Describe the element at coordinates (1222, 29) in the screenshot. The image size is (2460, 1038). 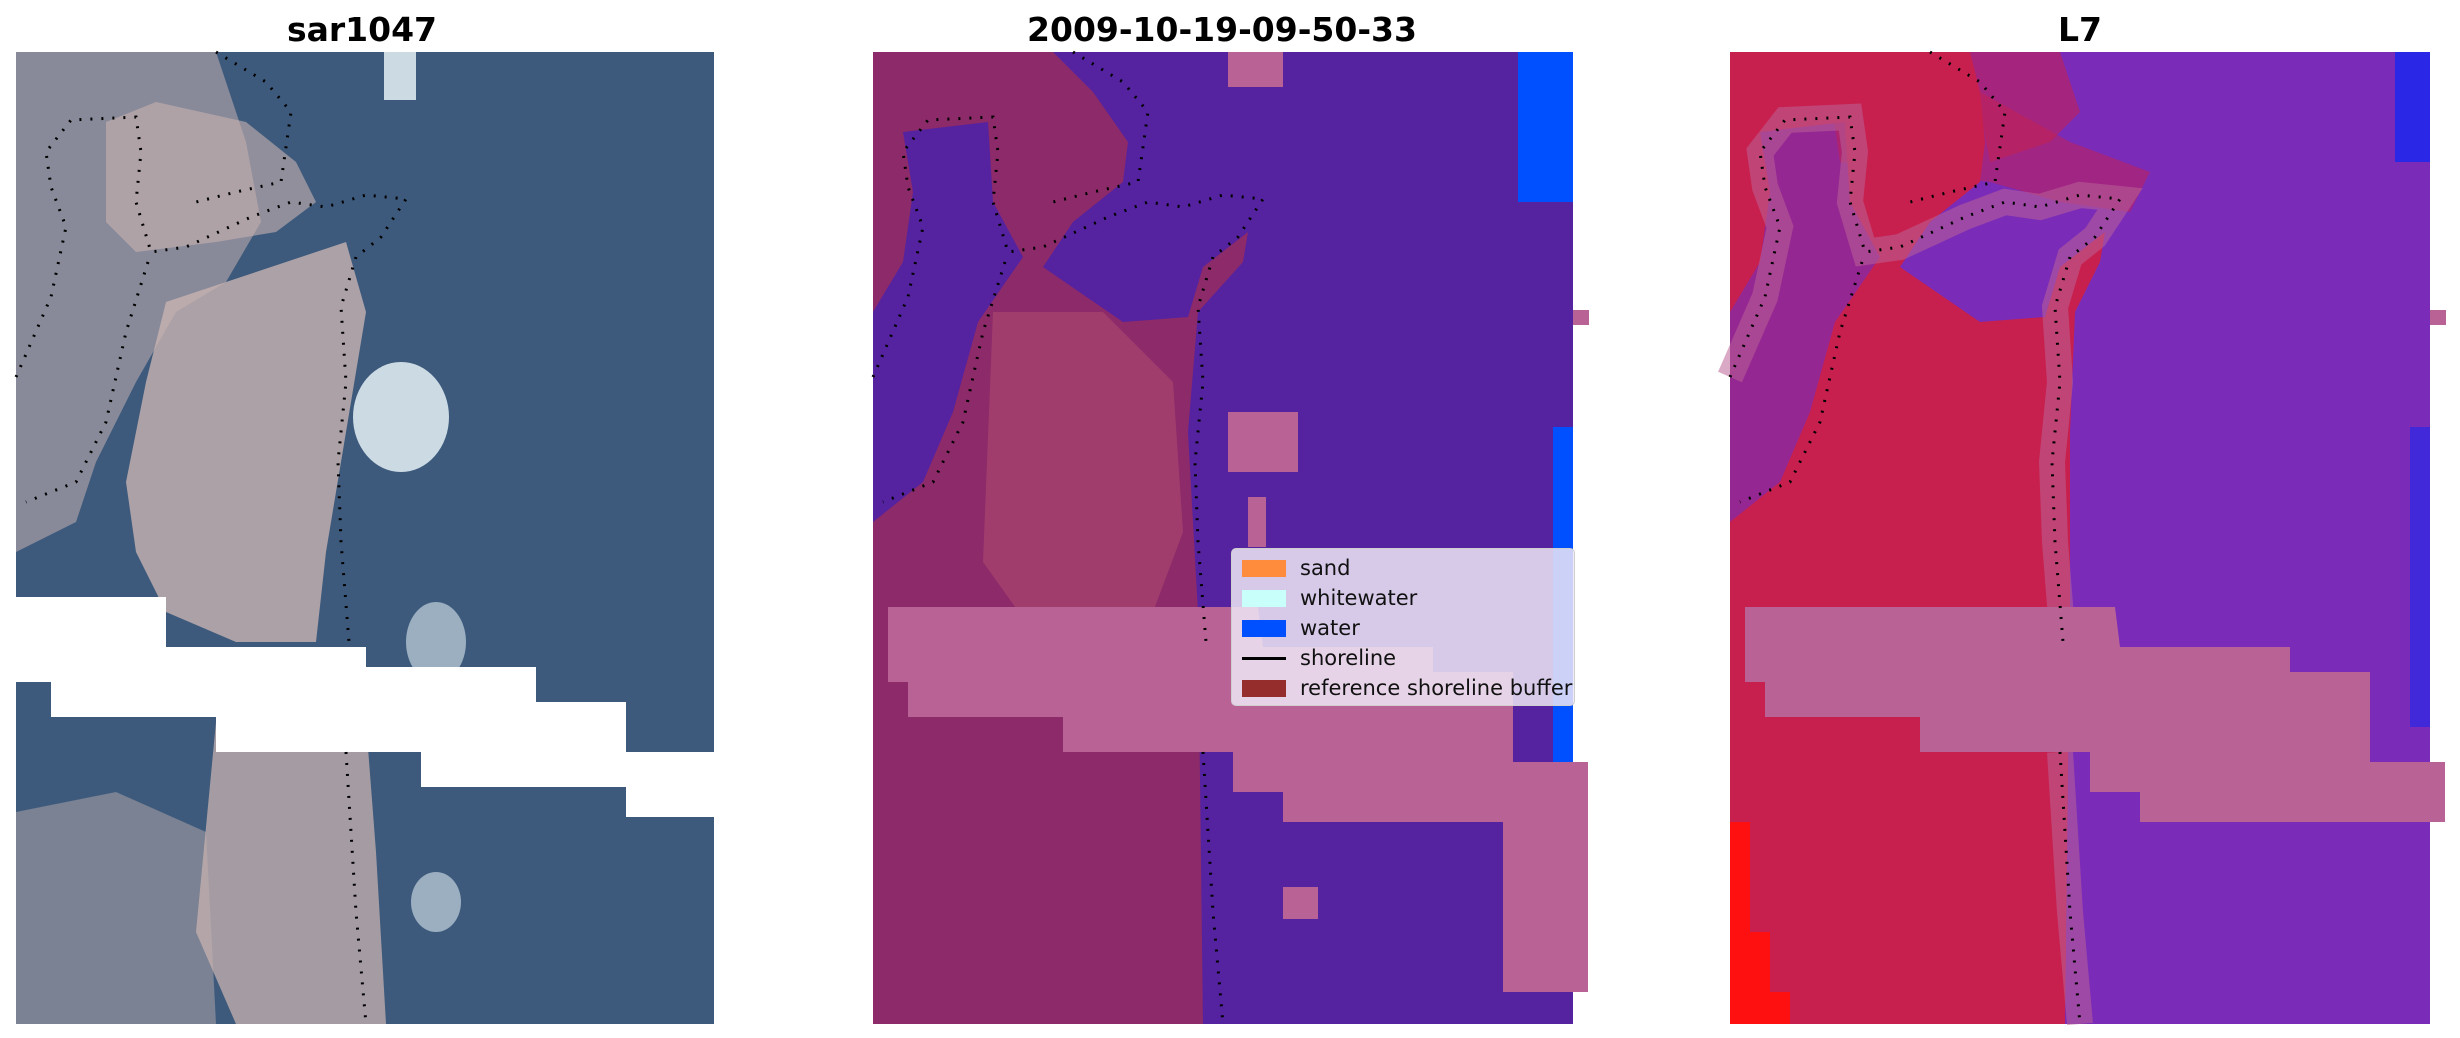
I see `panel-title-classified: 2009-10-19-09-50-33` at that location.